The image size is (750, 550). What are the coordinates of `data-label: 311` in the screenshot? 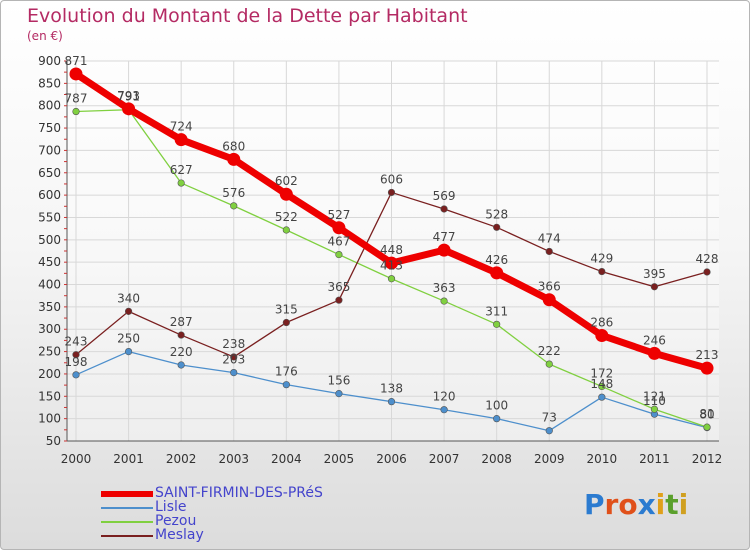 It's located at (496, 311).